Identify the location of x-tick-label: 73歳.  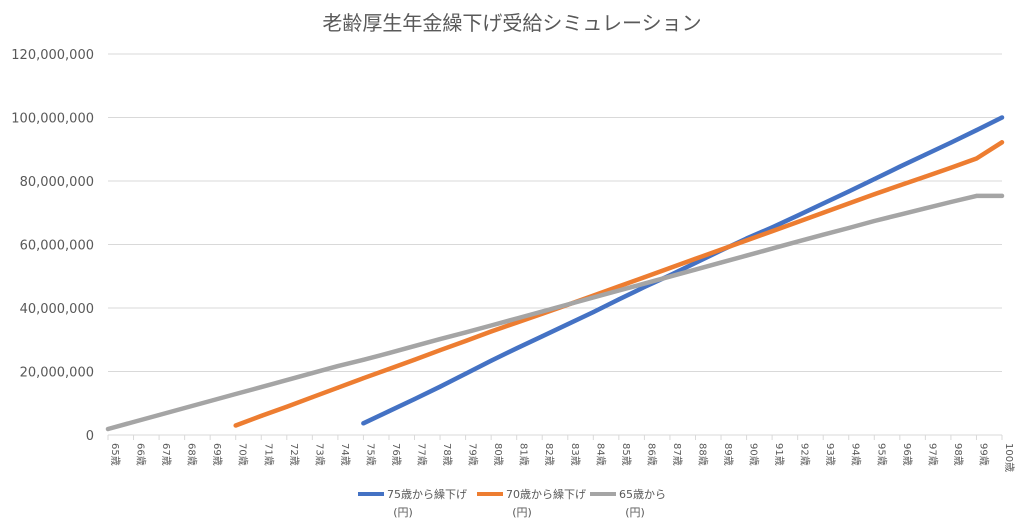
(319, 454).